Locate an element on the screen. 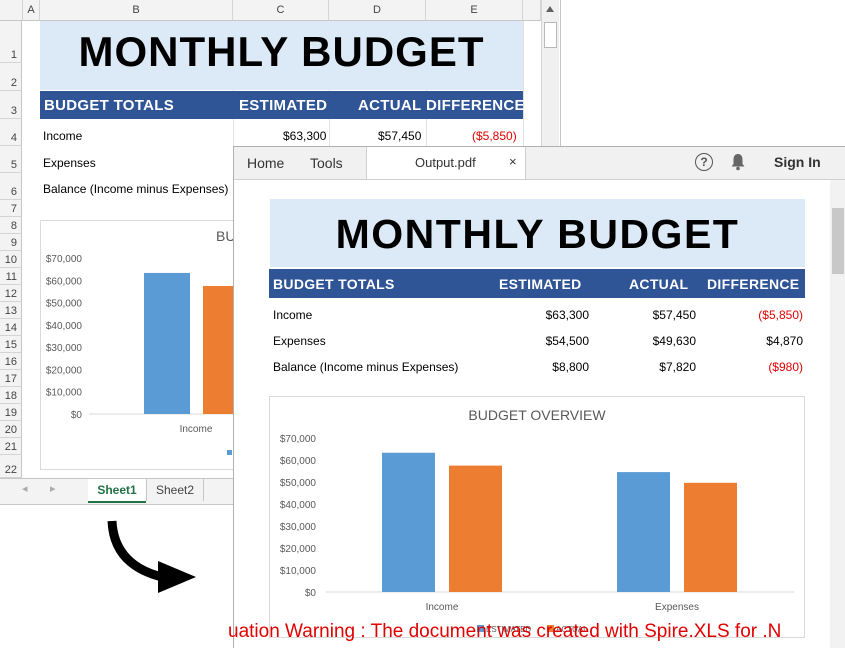 This screenshot has width=845, height=648. tab-scroll-left-icon: ◂ is located at coordinates (25, 489).